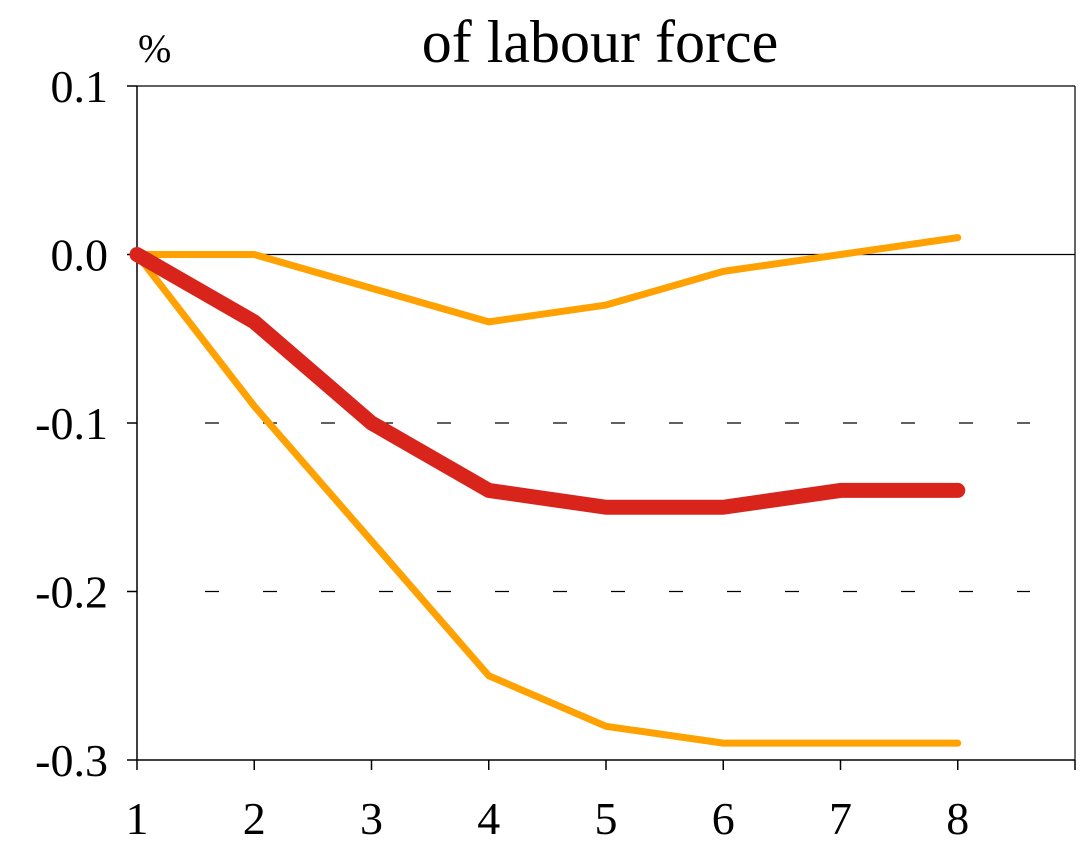  I want to click on y-axis-unit-label: %, so click(154, 48).